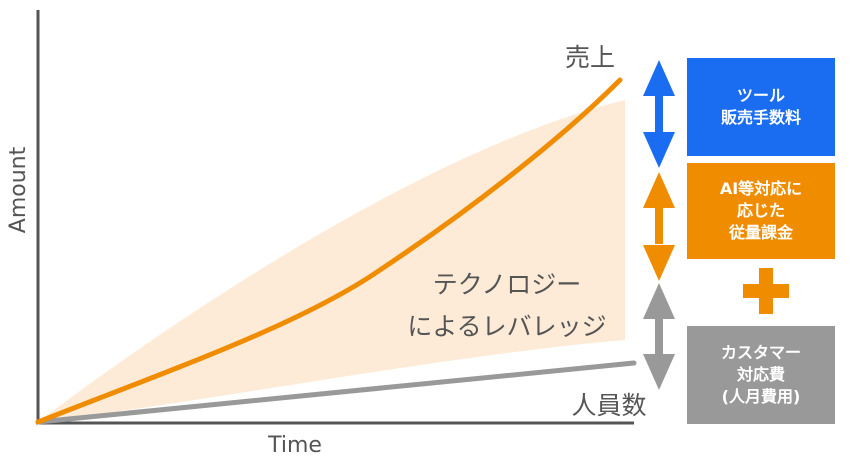 The image size is (866, 459). What do you see at coordinates (506, 326) in the screenshot?
I see `leverage-label-line2: によるレバレッジ` at bounding box center [506, 326].